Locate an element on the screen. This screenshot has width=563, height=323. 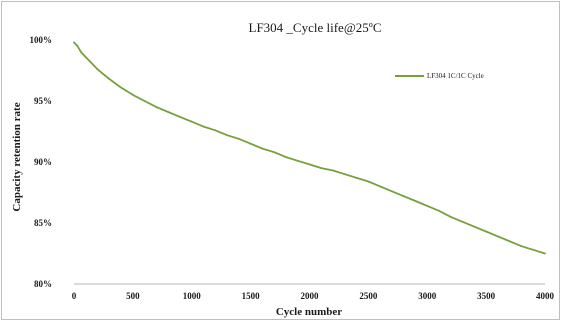
y-tick-label: 95% is located at coordinates (43, 101).